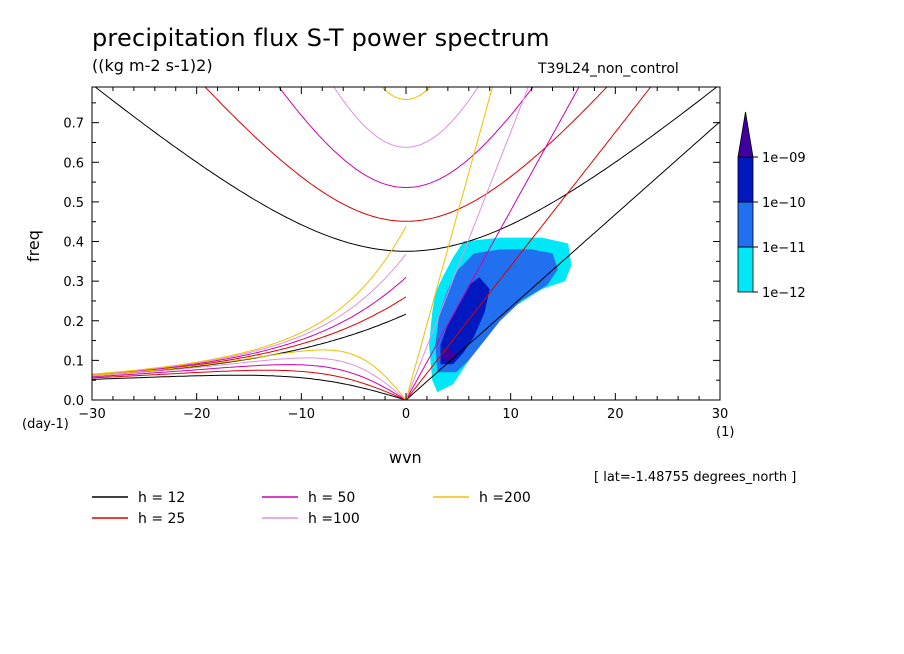 The height and width of the screenshot is (654, 904). Describe the element at coordinates (720, 414) in the screenshot. I see `x-tick-label: 30` at that location.